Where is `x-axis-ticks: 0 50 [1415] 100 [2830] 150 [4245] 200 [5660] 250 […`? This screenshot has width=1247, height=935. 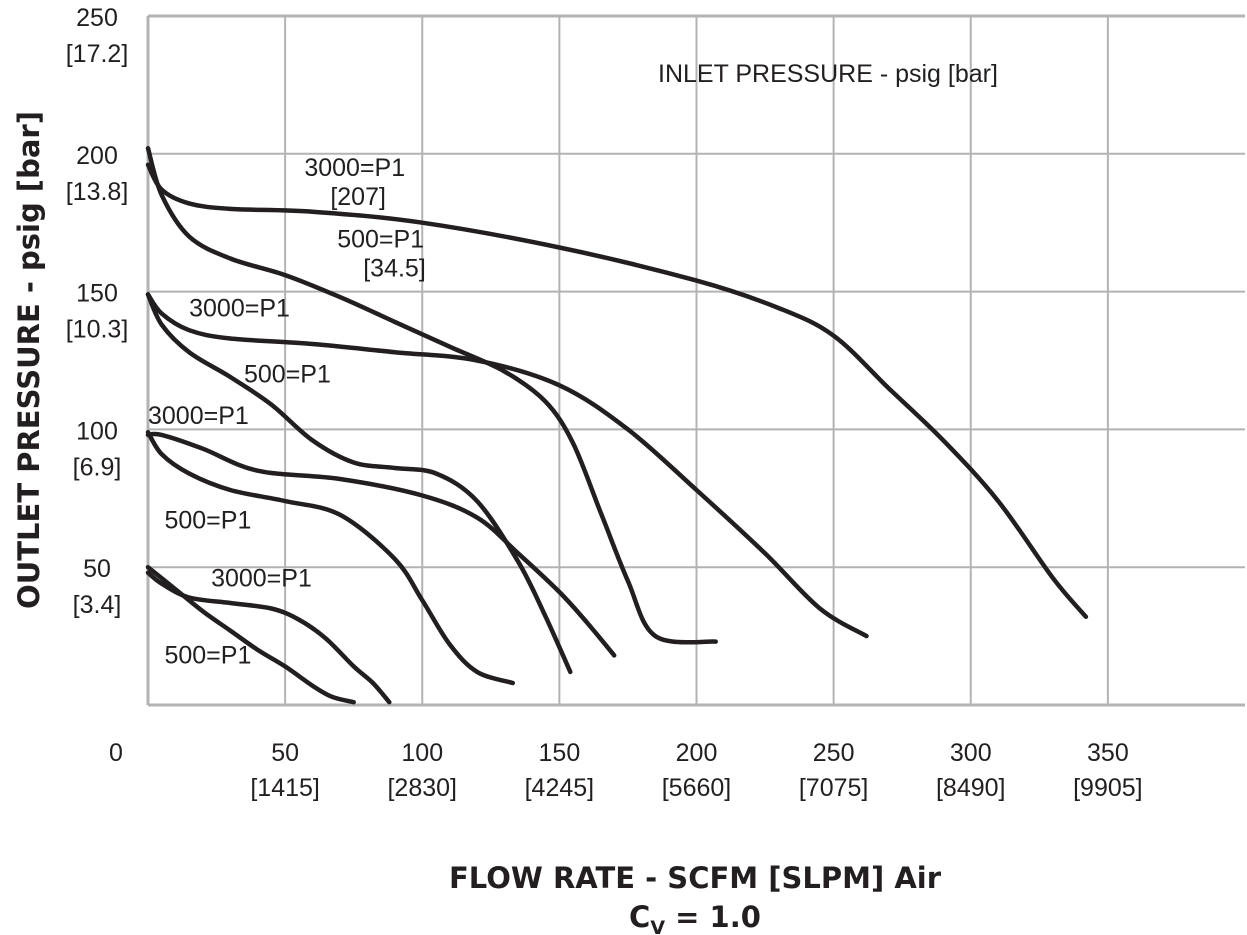
x-axis-ticks: 0 50 [1415] 100 [2830] 150 [4245] 200 [5660] 250 [… is located at coordinates (626, 770).